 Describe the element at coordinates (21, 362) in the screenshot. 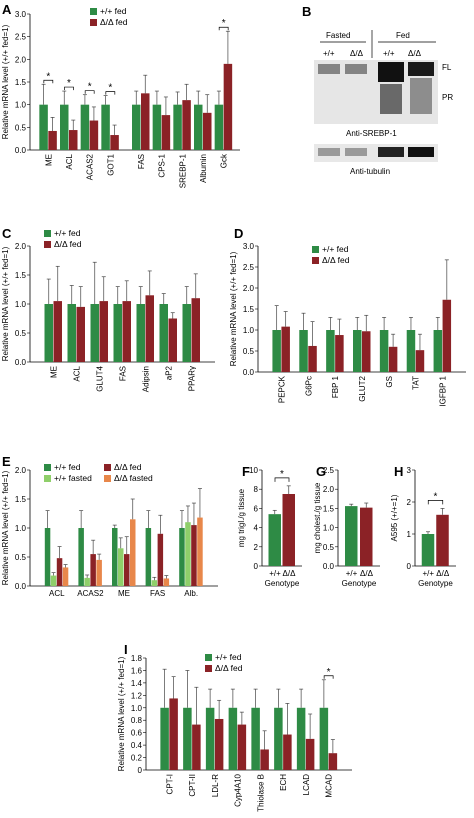

I see `y-tick-label-C: 0.0` at that location.